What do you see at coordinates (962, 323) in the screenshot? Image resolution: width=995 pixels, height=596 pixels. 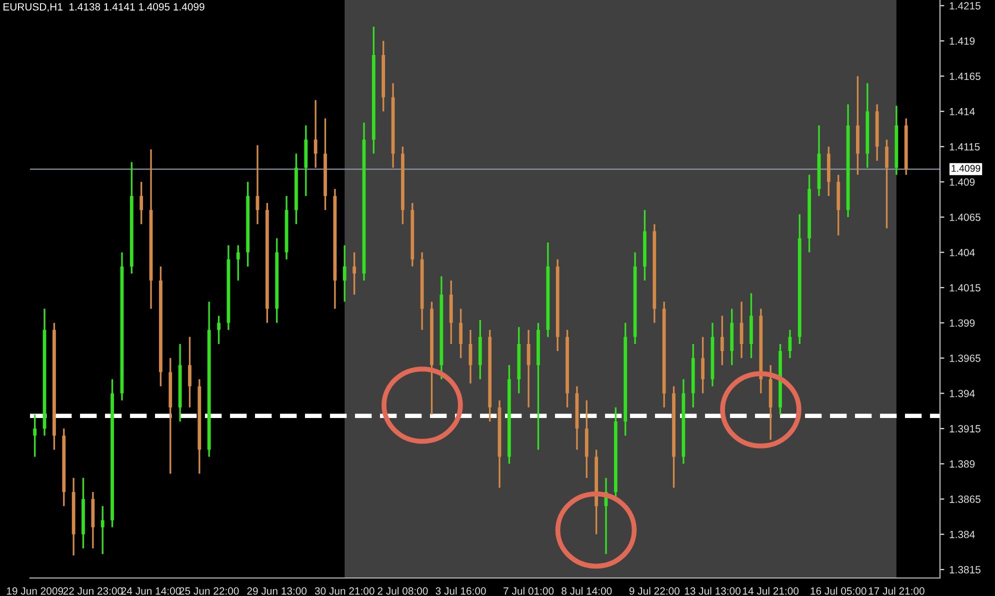 I see `y-tick-label: 1.399` at bounding box center [962, 323].